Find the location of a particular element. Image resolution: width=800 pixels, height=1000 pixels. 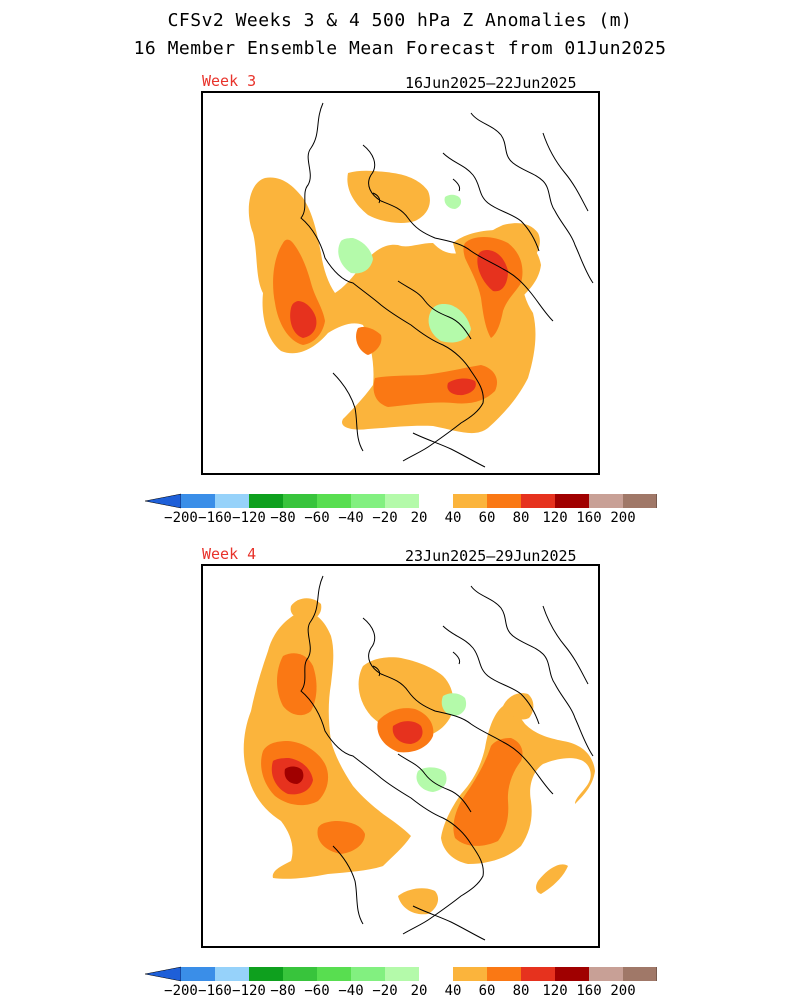

week3-anomaly-contours is located at coordinates (394, 302).